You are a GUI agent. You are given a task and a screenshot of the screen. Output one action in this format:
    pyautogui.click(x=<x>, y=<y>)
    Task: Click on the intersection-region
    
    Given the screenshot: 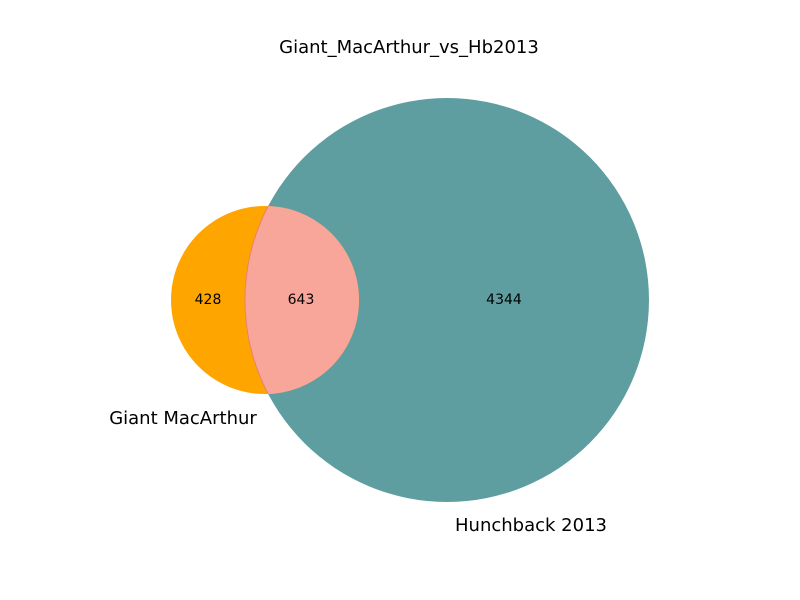 What is the action you would take?
    pyautogui.click(x=301, y=300)
    